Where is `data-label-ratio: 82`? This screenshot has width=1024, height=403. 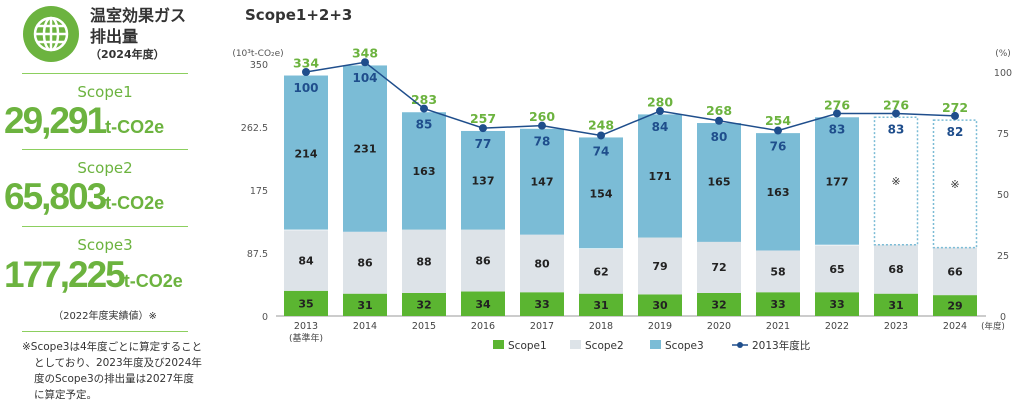
data-label-ratio: 82 is located at coordinates (955, 132).